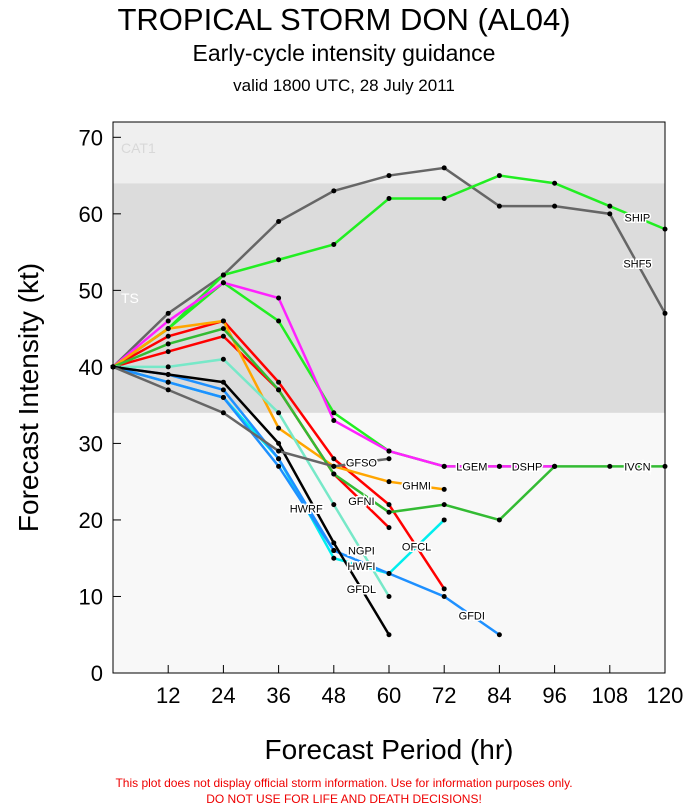 The height and width of the screenshot is (810, 688). I want to click on series-label-lgem: LGEM, so click(471, 467).